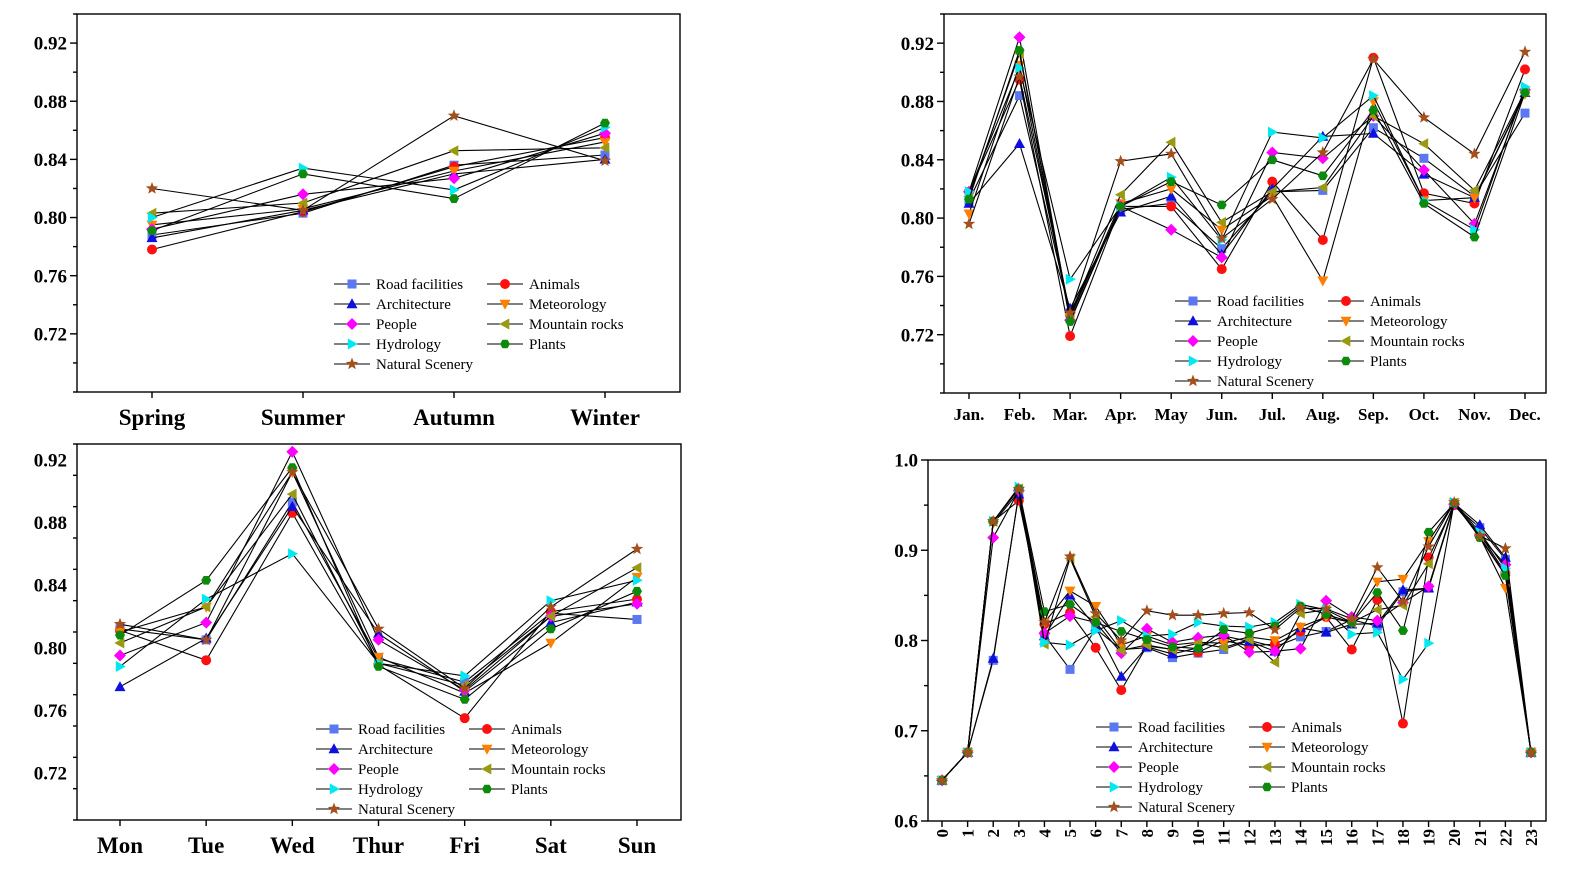 The image size is (1575, 876). I want to click on series-hydrology, so click(1237, 633).